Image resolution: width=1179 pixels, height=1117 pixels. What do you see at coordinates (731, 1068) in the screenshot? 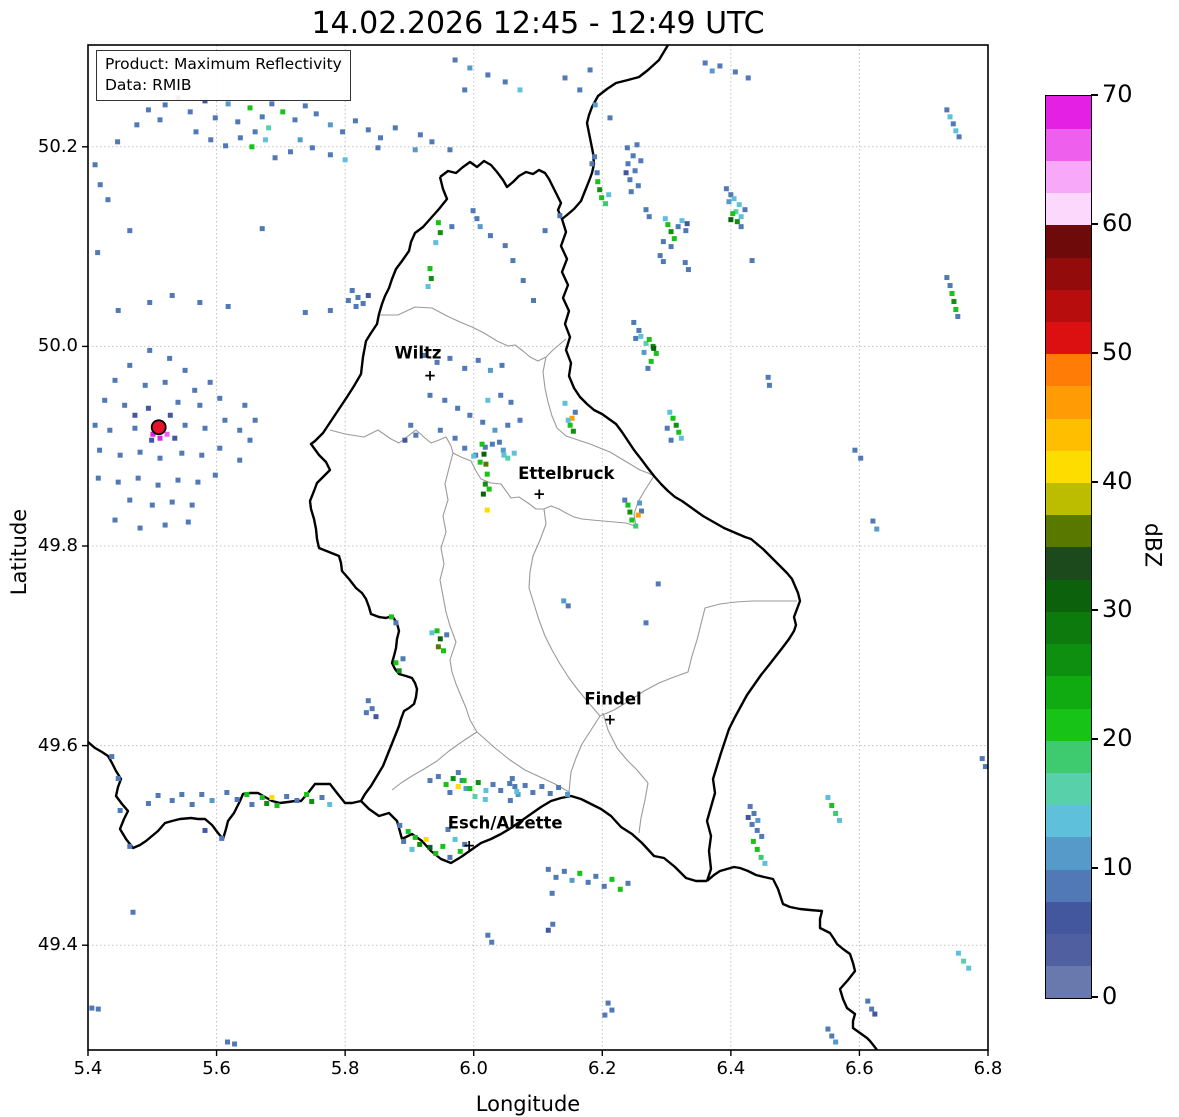
I see `x-tick-label: 6.4` at bounding box center [731, 1068].